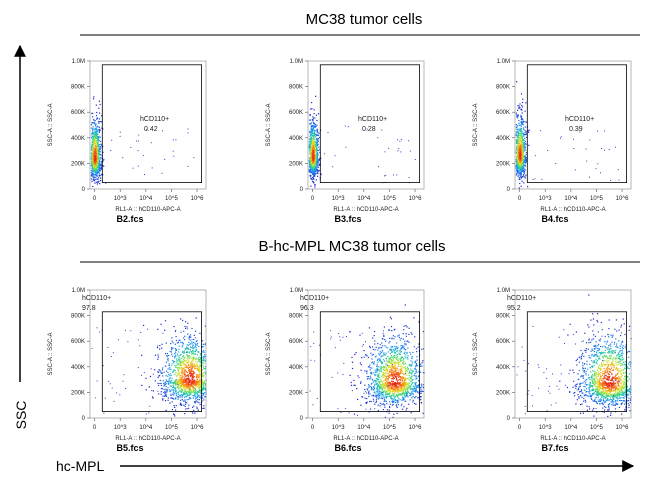 This screenshot has height=483, width=653. What do you see at coordinates (145, 428) in the screenshot?
I see `x-tick-label: 10^4` at bounding box center [145, 428].